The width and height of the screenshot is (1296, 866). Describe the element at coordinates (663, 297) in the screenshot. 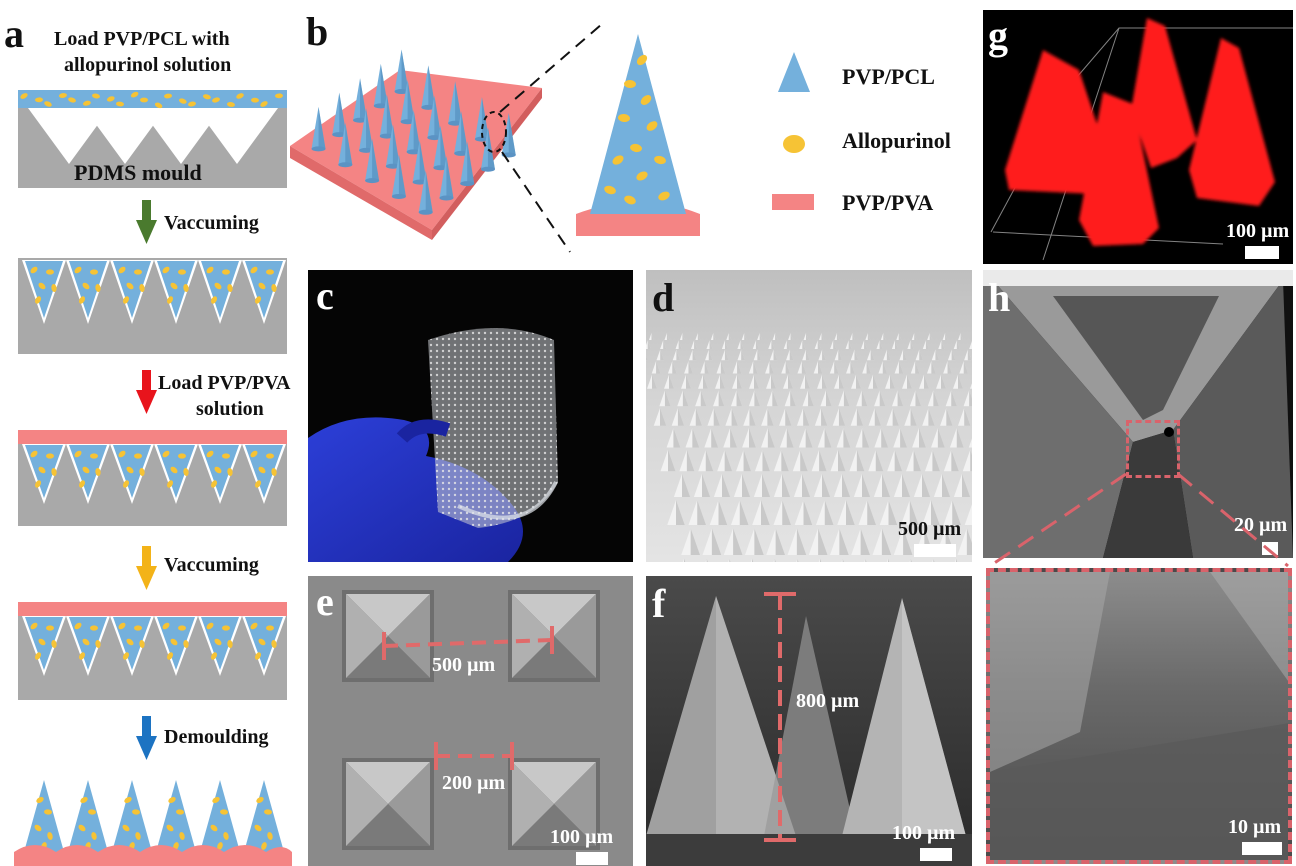

I see `panel-d-label: d` at that location.